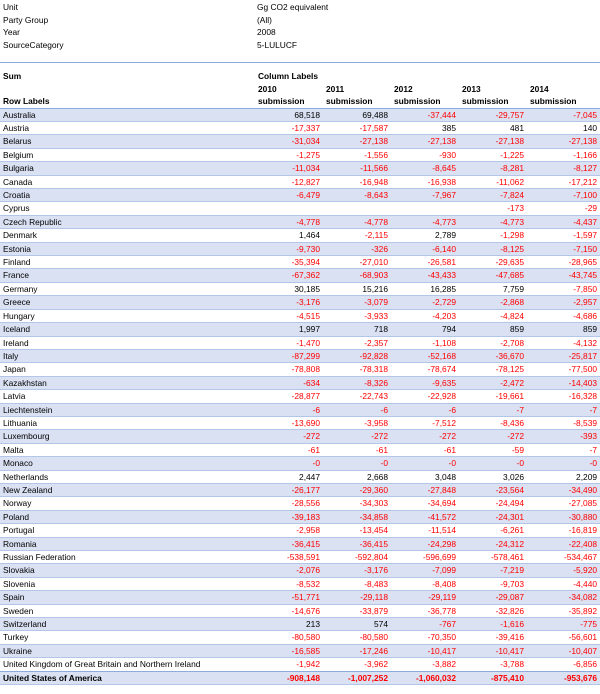  I want to click on value-cell: -578,461, so click(507, 557).